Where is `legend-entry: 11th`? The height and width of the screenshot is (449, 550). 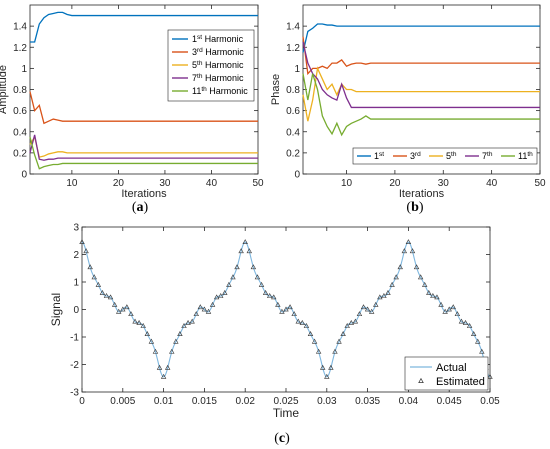
legend-entry: 11th is located at coordinates (525, 156).